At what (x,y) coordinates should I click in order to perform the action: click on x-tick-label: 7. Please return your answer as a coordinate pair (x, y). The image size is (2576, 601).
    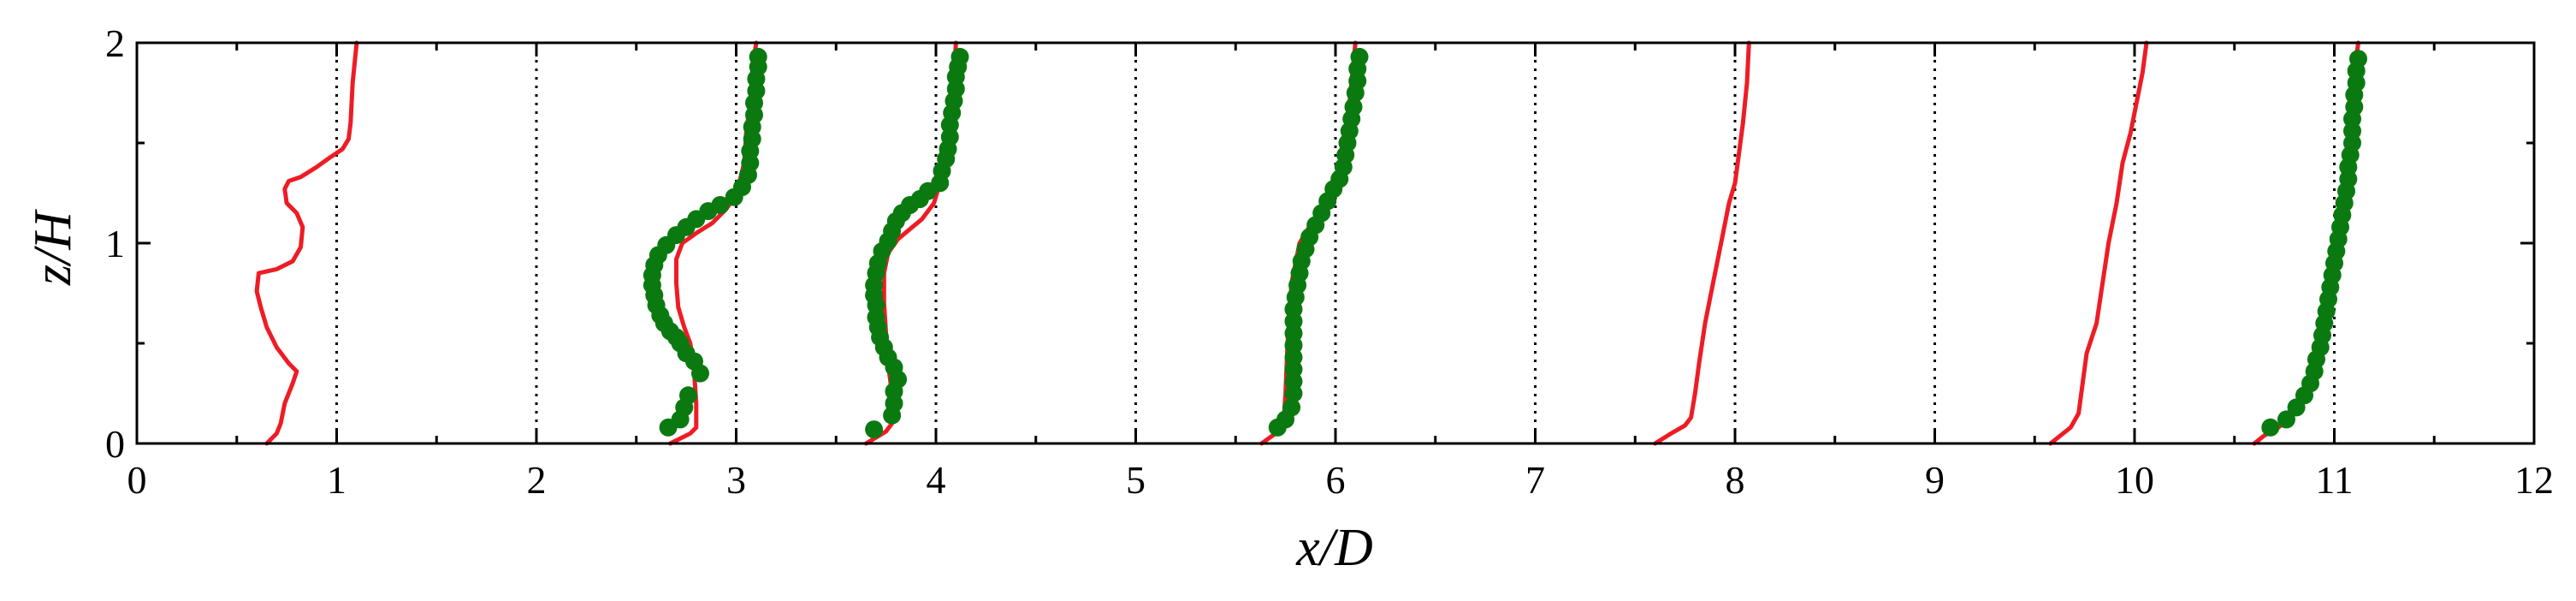
    Looking at the image, I should click on (1535, 480).